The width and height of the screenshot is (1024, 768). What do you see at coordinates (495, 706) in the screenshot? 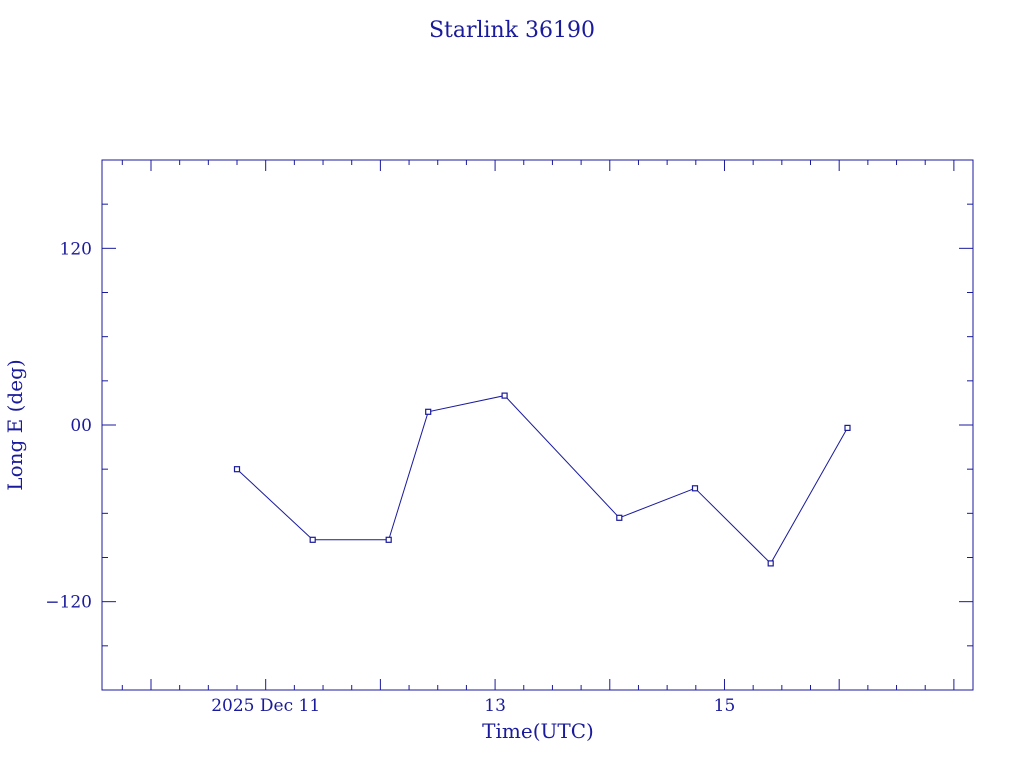
I see `x-tick-label: 13` at bounding box center [495, 706].